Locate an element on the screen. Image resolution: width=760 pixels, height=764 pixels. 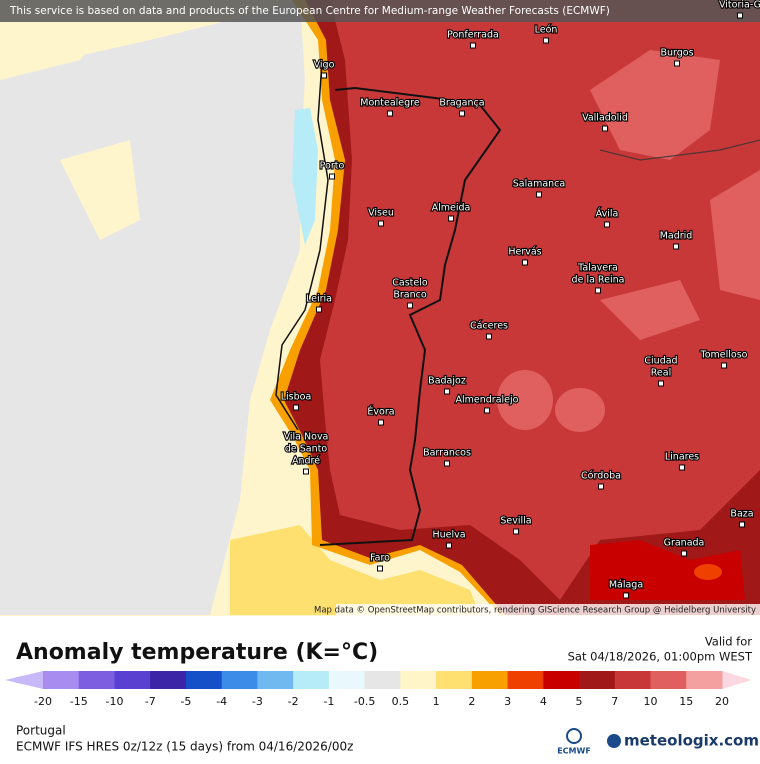
city-label: Ávila is located at coordinates (607, 214).